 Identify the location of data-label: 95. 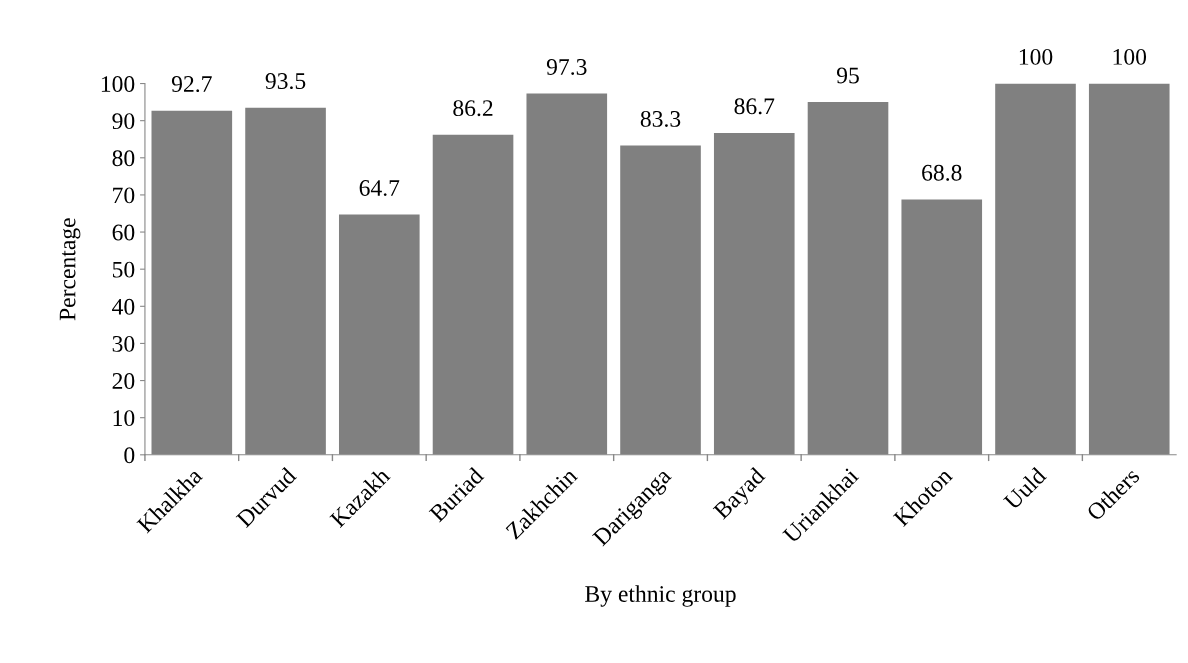
(847, 75).